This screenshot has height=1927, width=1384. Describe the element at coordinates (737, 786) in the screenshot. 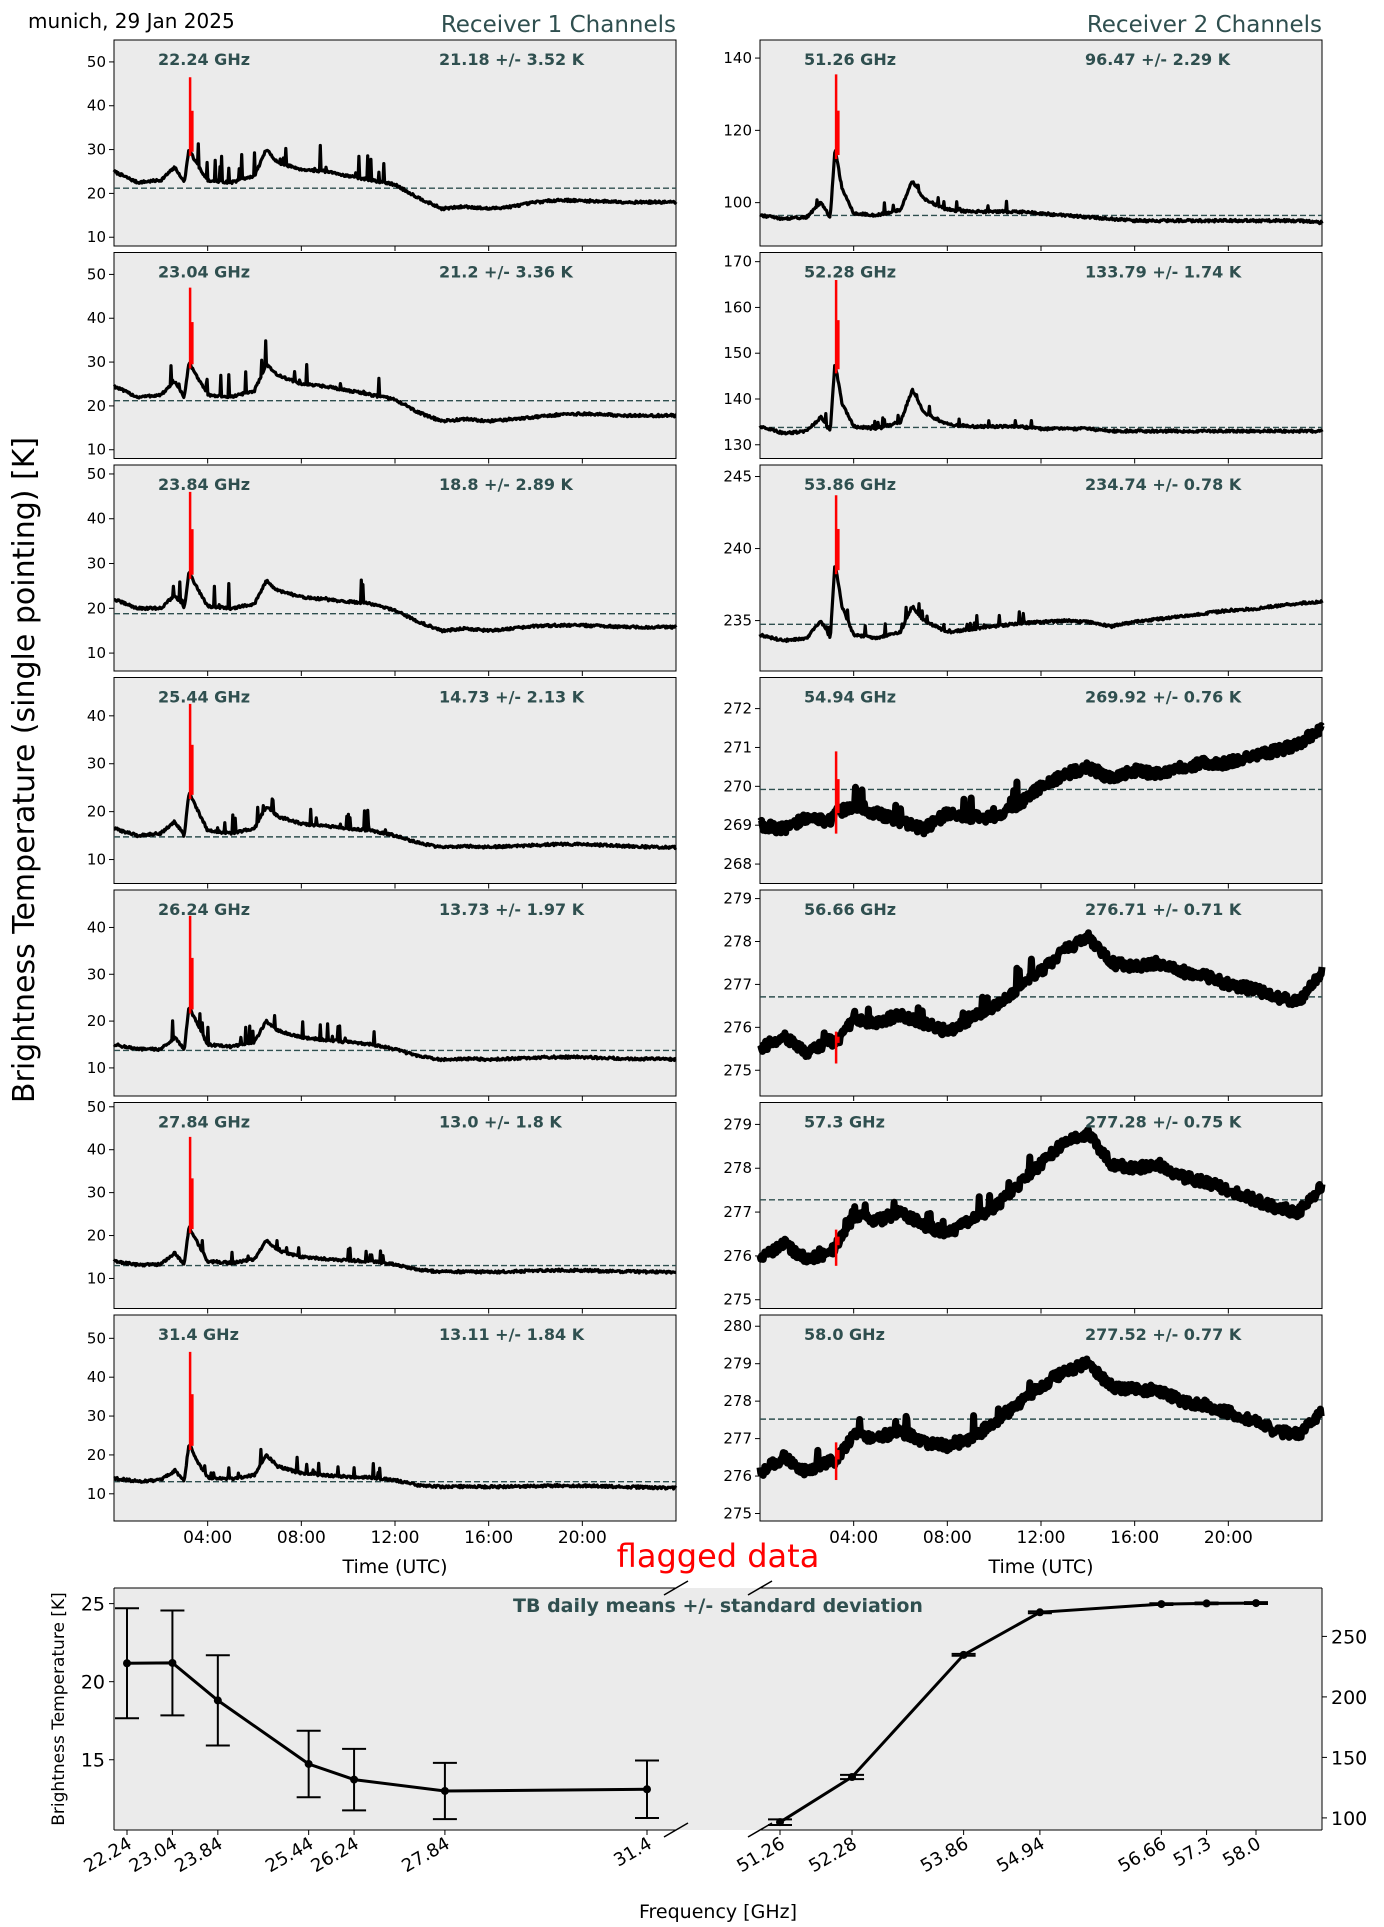

I see `y-tick-label: 270` at that location.